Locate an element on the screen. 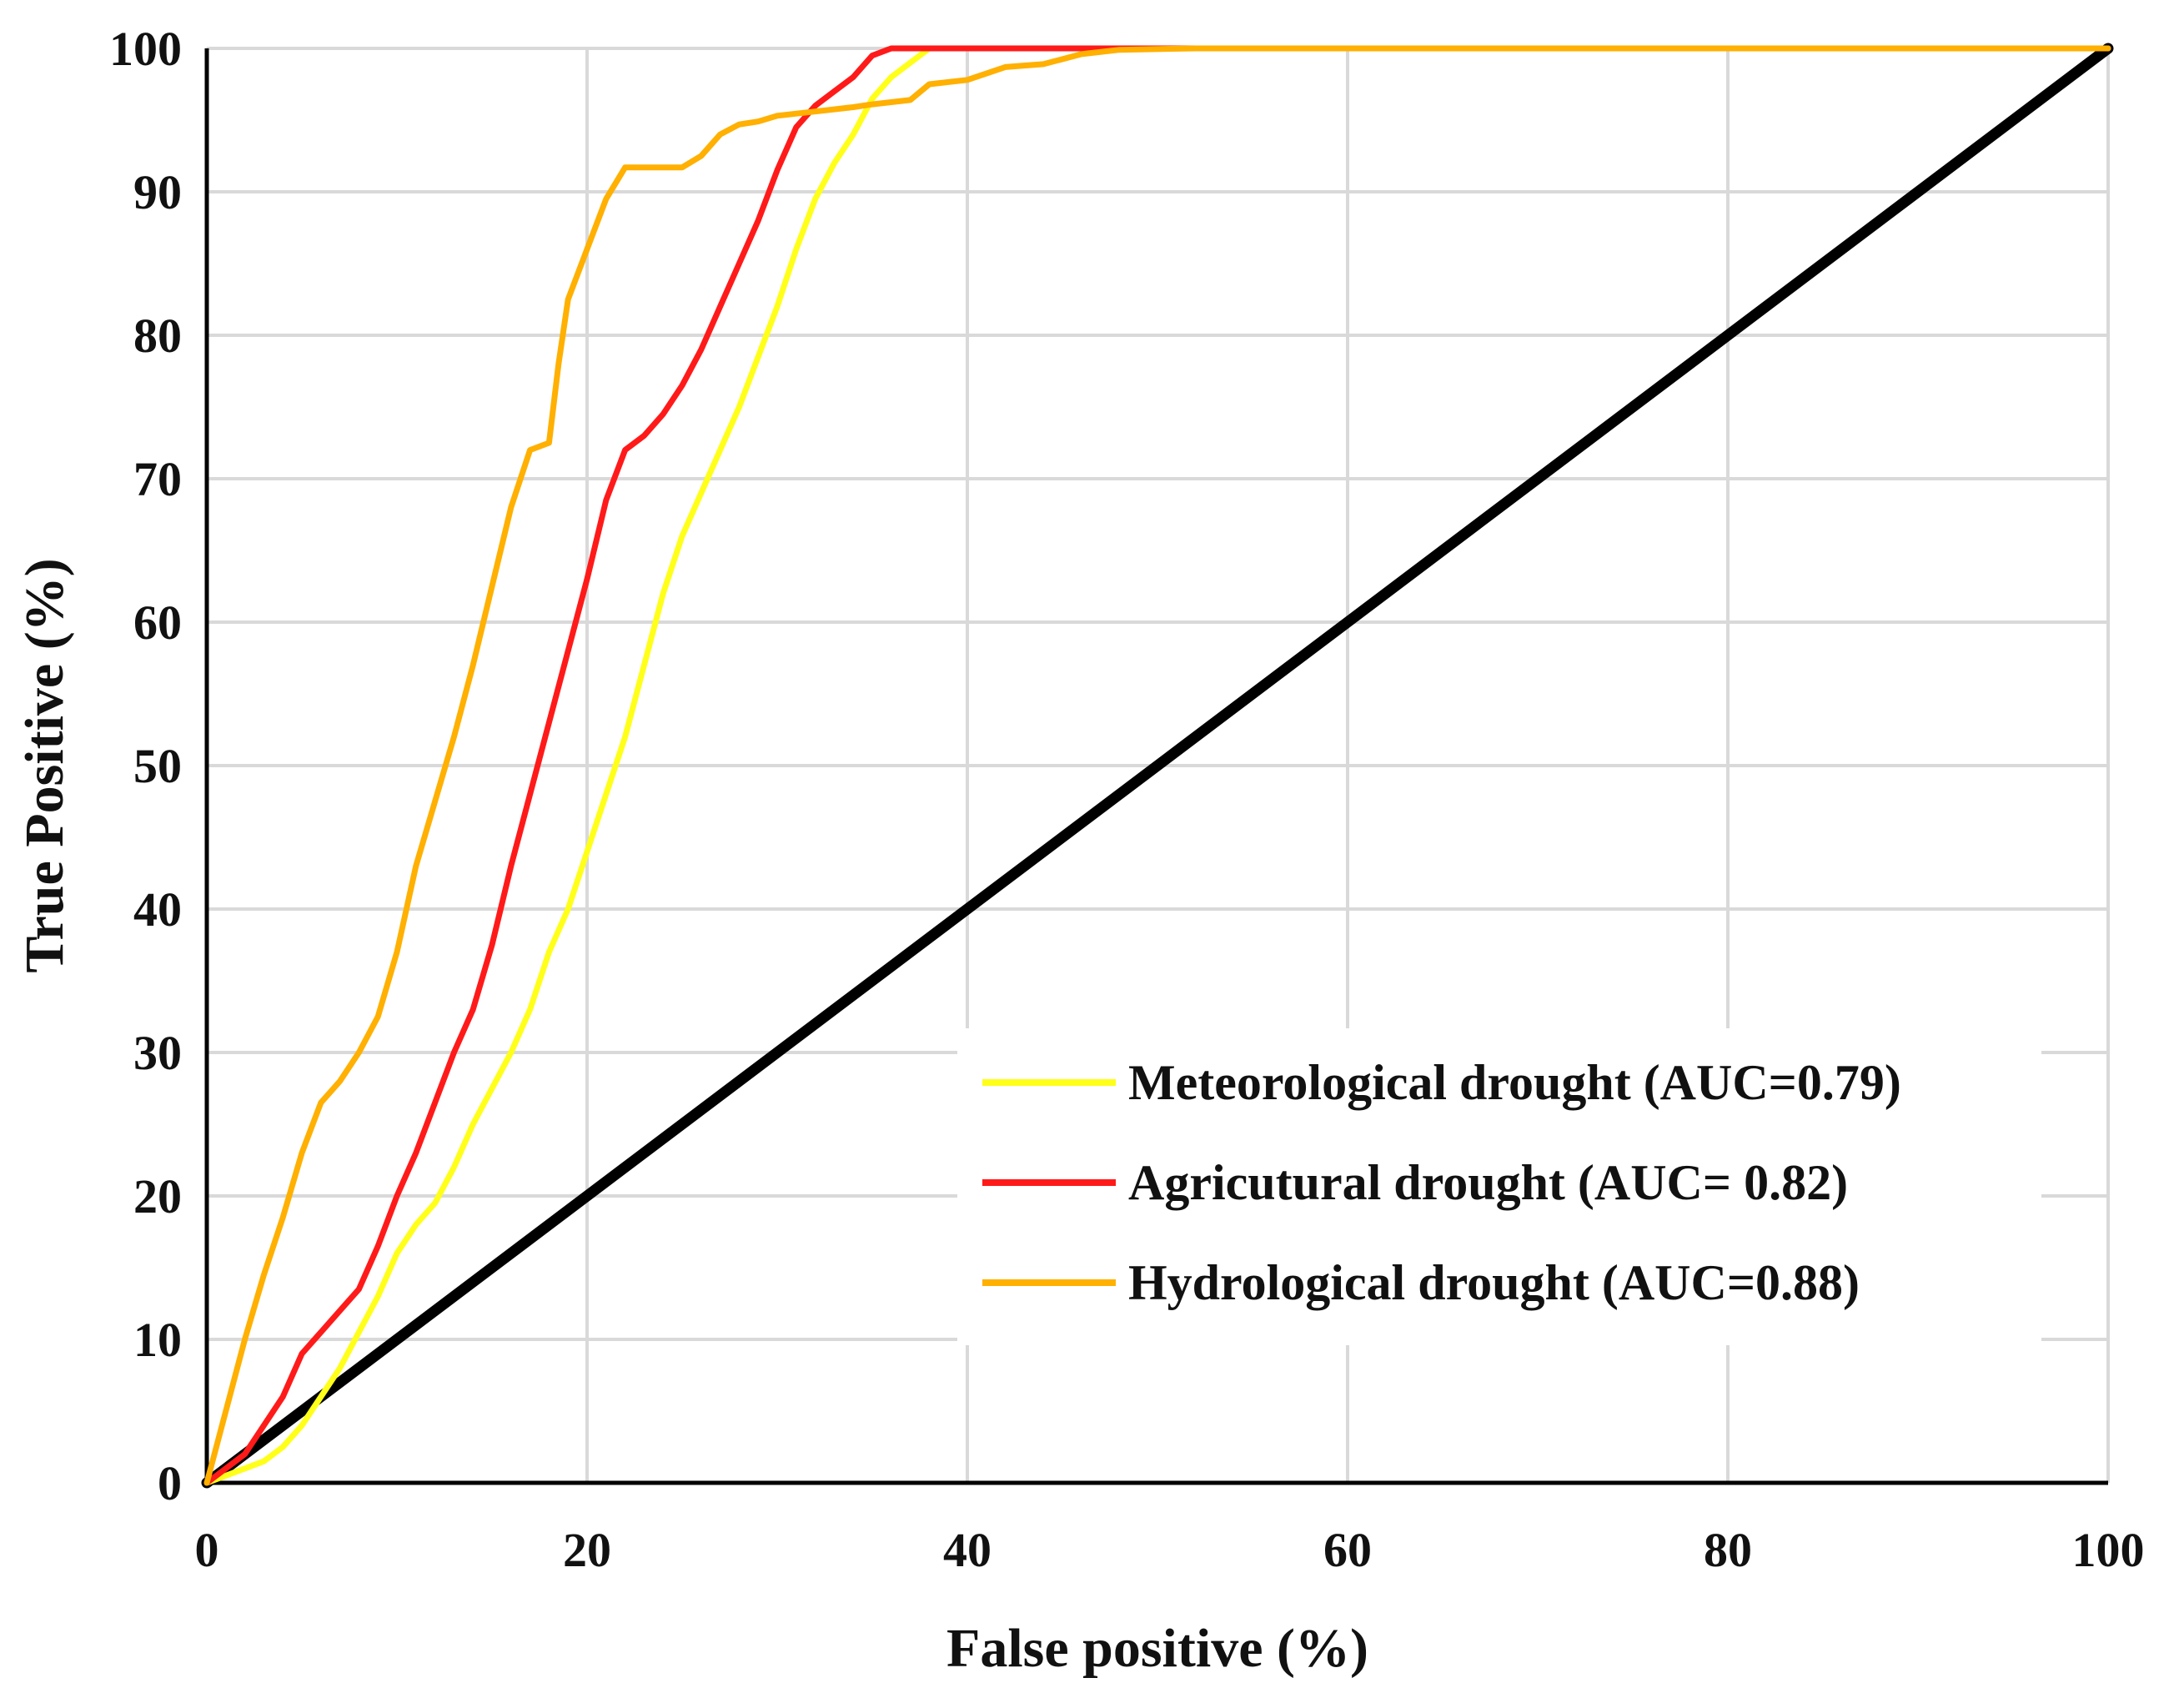 This screenshot has width=2184, height=1703. y-tick-label-50: 50 is located at coordinates (157, 766).